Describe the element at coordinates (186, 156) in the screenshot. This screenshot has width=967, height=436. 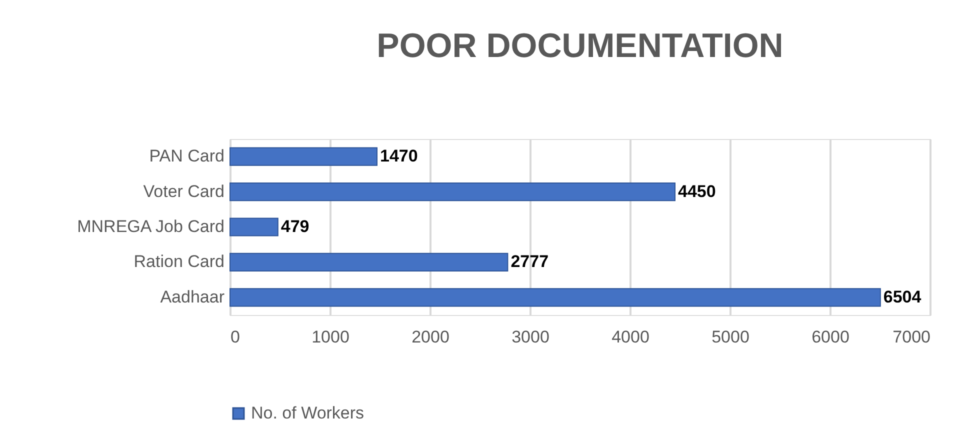
I see `y-tick-label: PAN Card` at that location.